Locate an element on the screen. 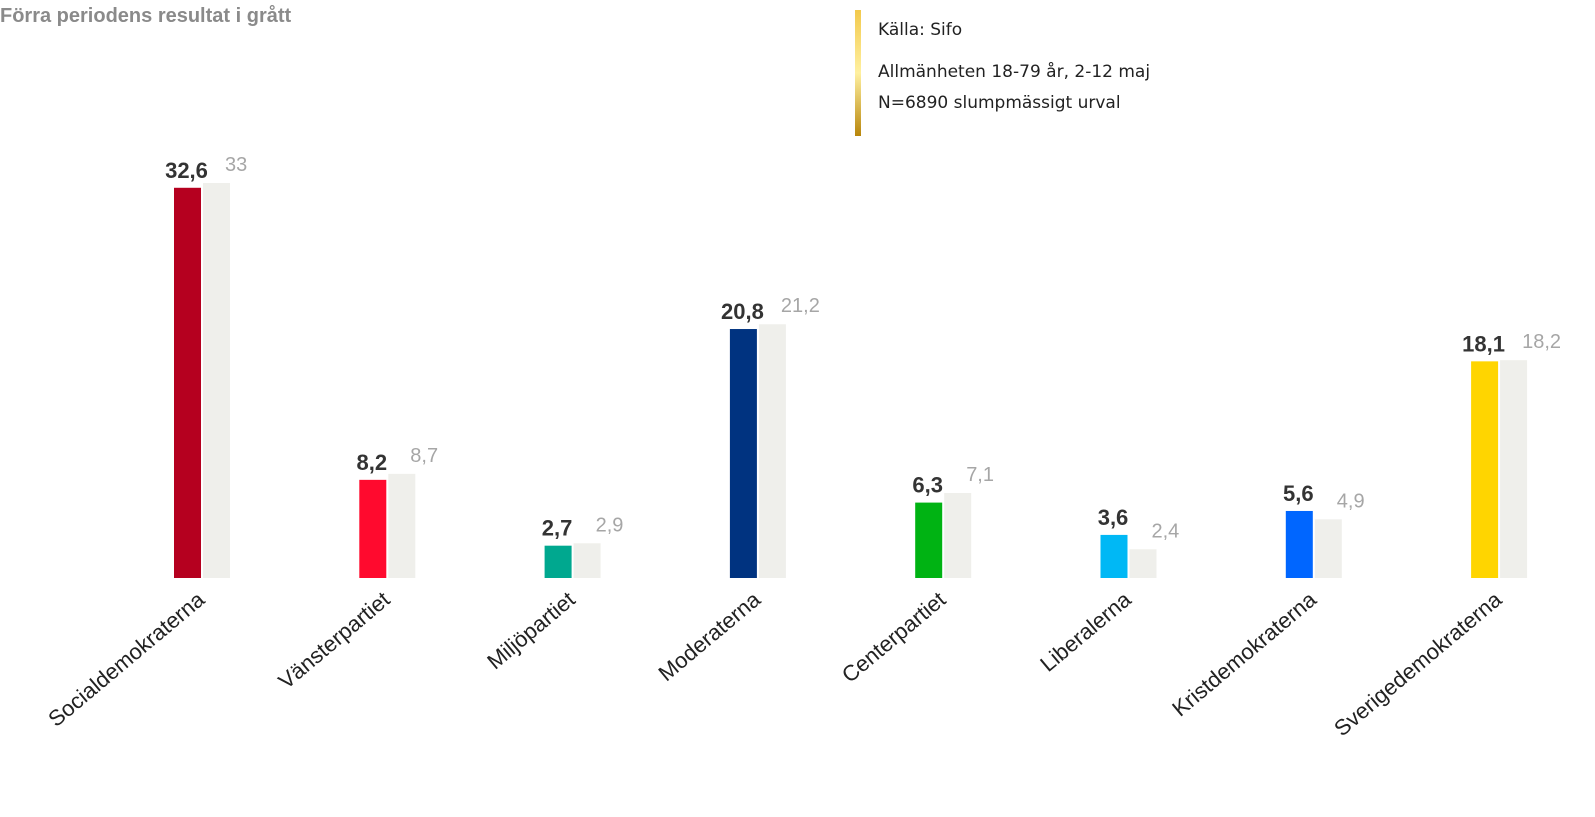 Image resolution: width=1595 pixels, height=817 pixels. value-label: 32,6 is located at coordinates (186, 170).